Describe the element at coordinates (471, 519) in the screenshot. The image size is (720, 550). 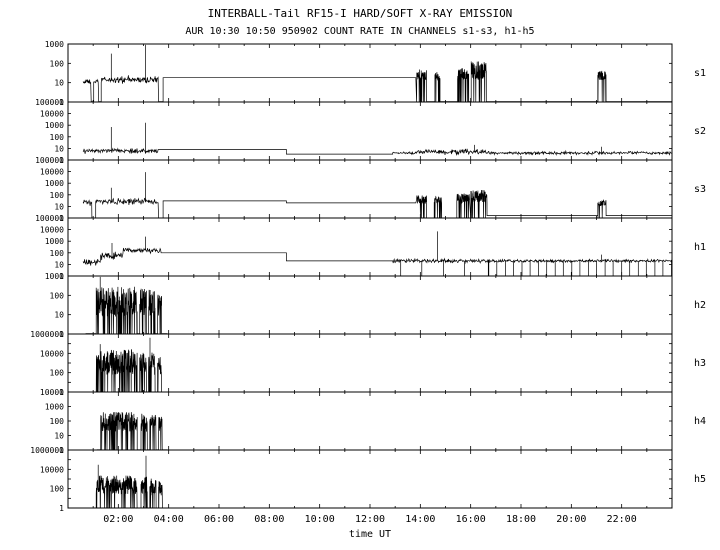
I see `x-tick-label: 16:00` at that location.